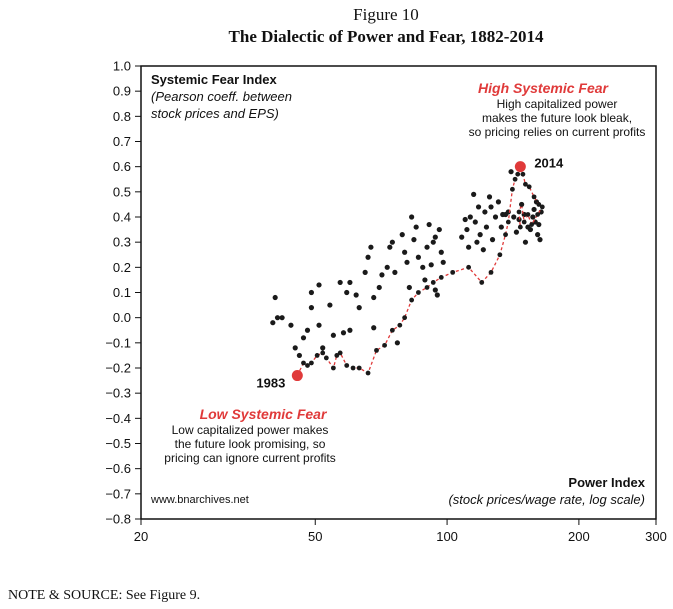  Describe the element at coordinates (199, 500) in the screenshot. I see `source-url: www.bnarchives.net` at that location.